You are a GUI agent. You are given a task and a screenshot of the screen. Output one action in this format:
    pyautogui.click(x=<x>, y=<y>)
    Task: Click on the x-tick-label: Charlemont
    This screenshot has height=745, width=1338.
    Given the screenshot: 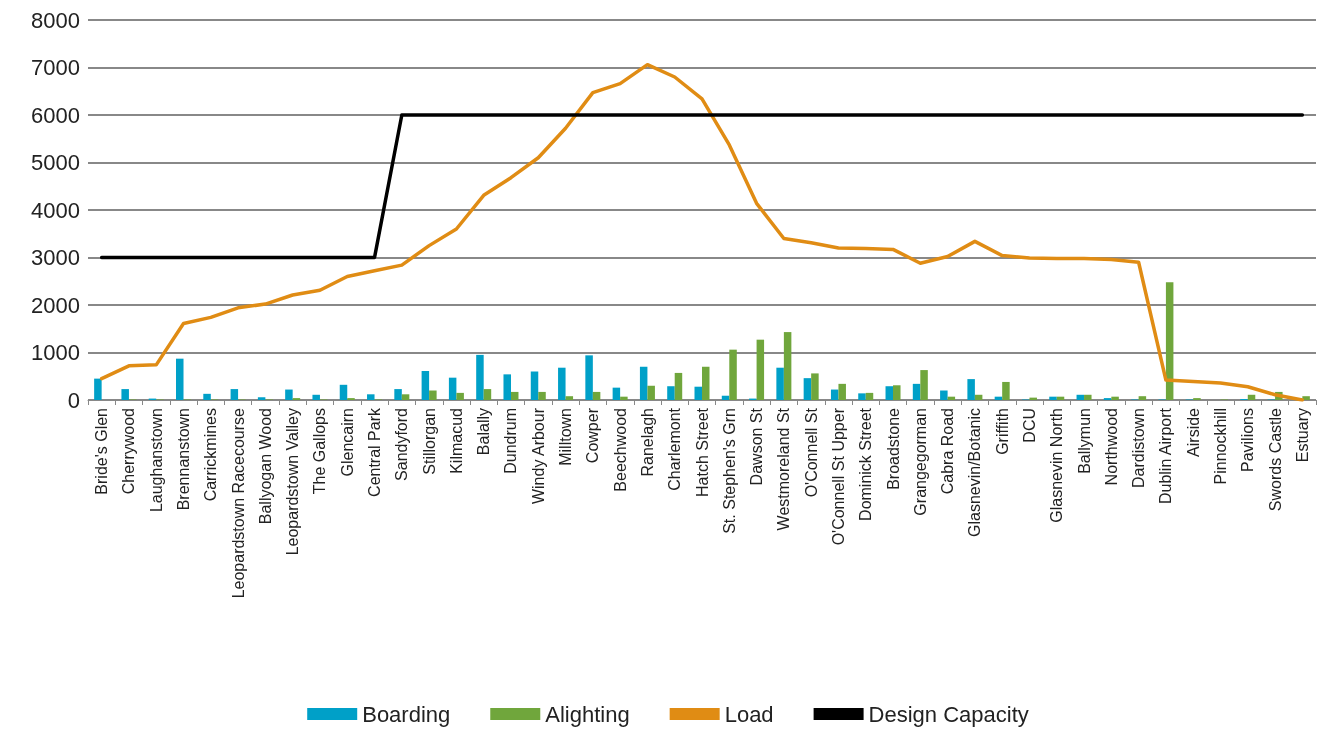 What is the action you would take?
    pyautogui.click(x=675, y=449)
    